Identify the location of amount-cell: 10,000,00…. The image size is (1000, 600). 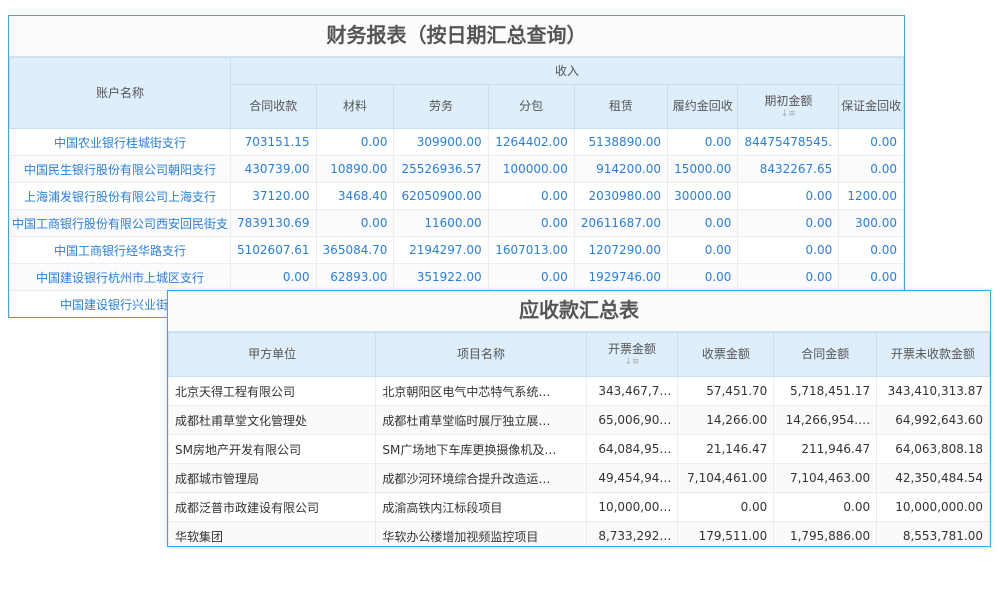
(632, 507).